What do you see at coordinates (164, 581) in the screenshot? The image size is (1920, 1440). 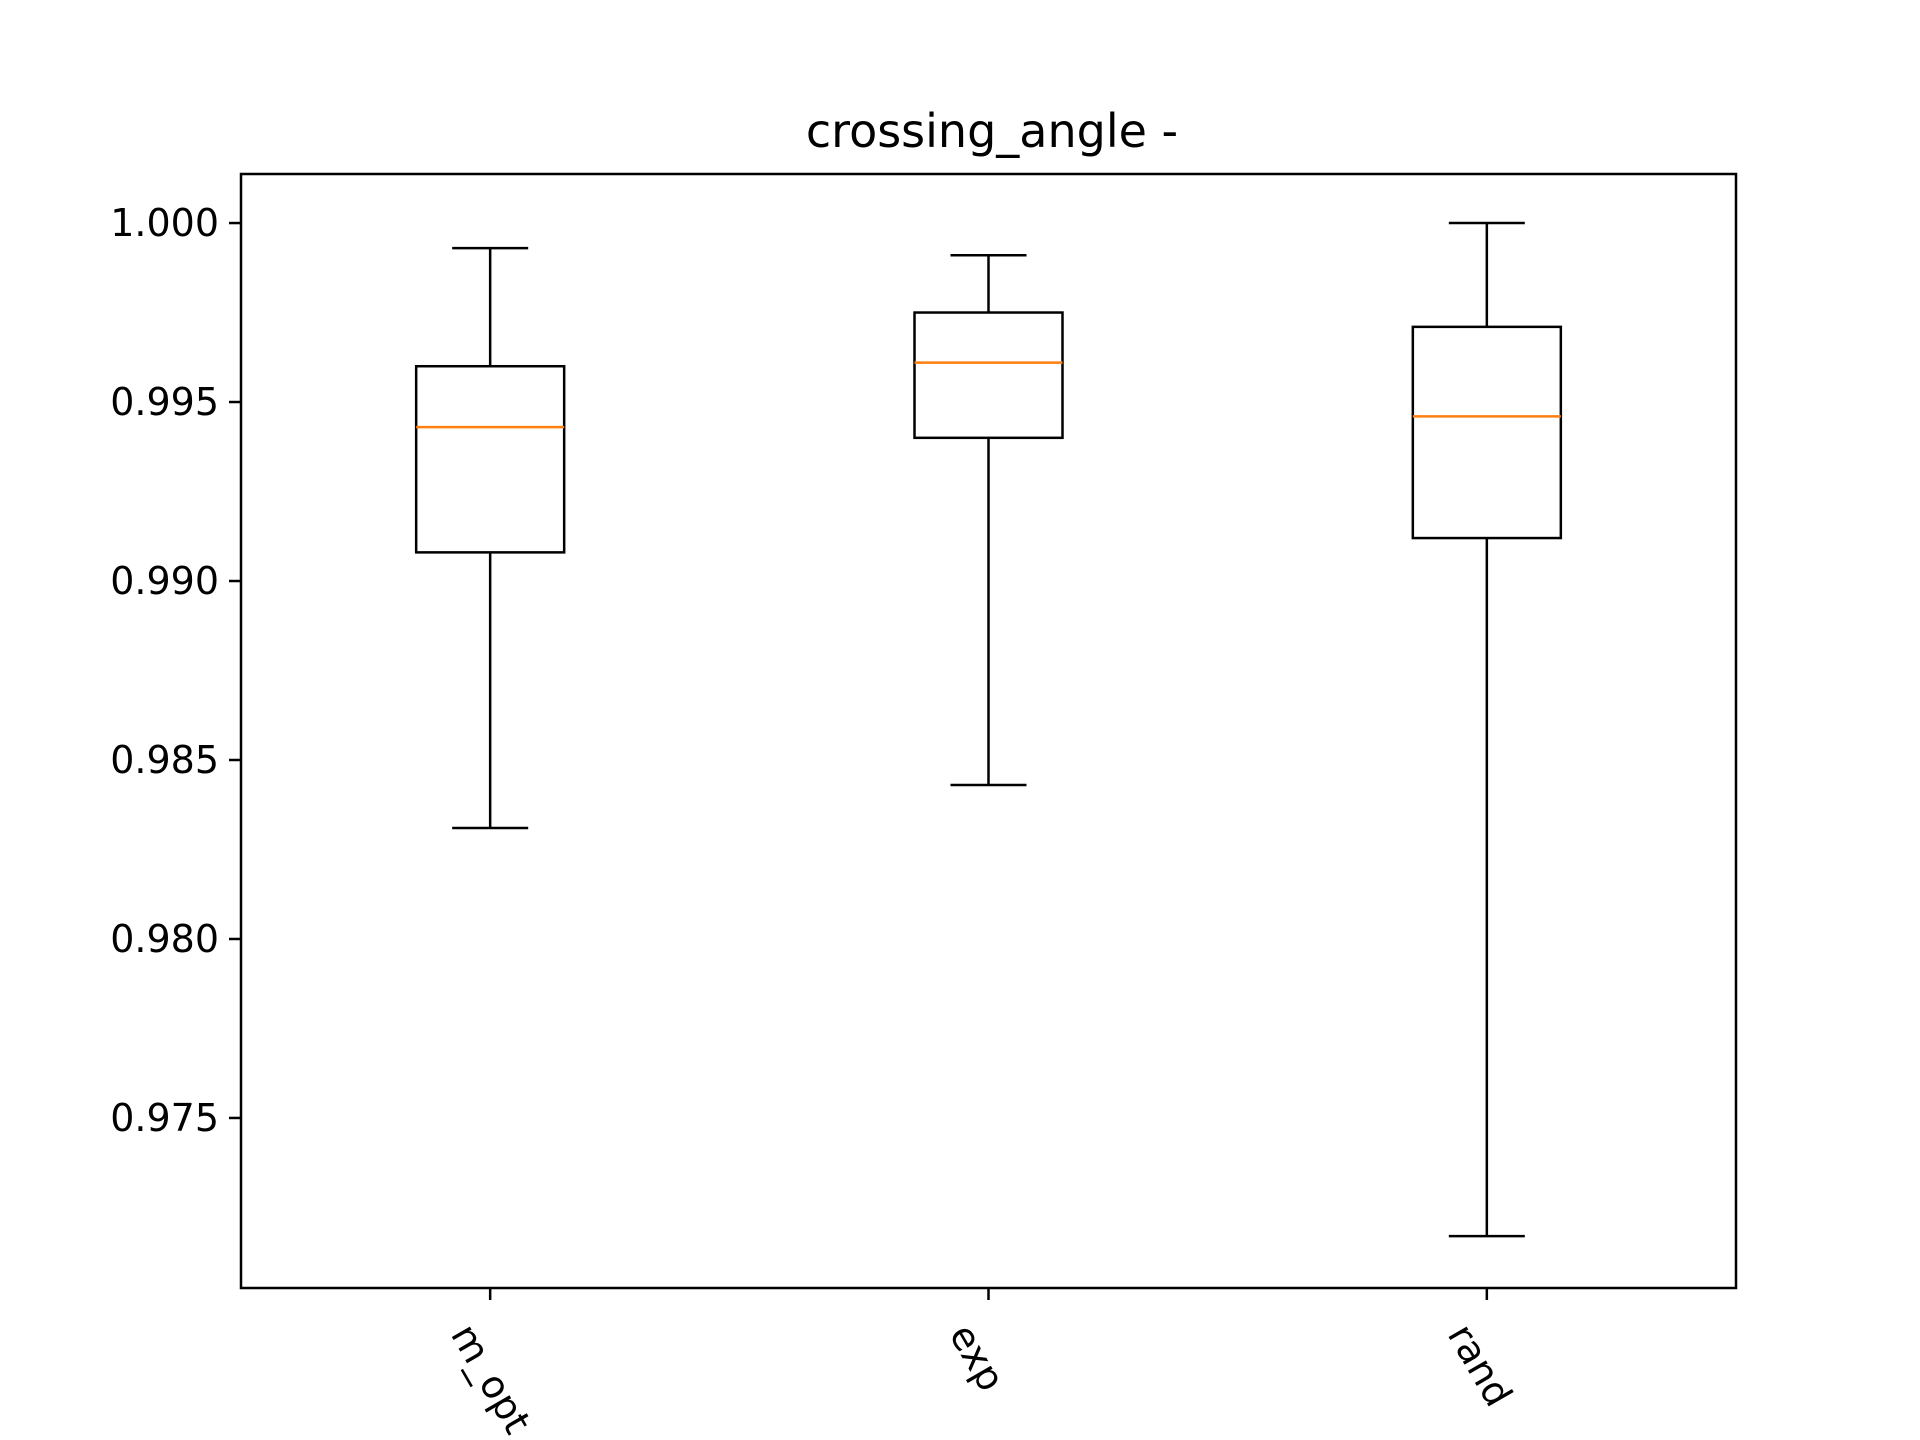 I see `y-tick-label: 0.990` at bounding box center [164, 581].